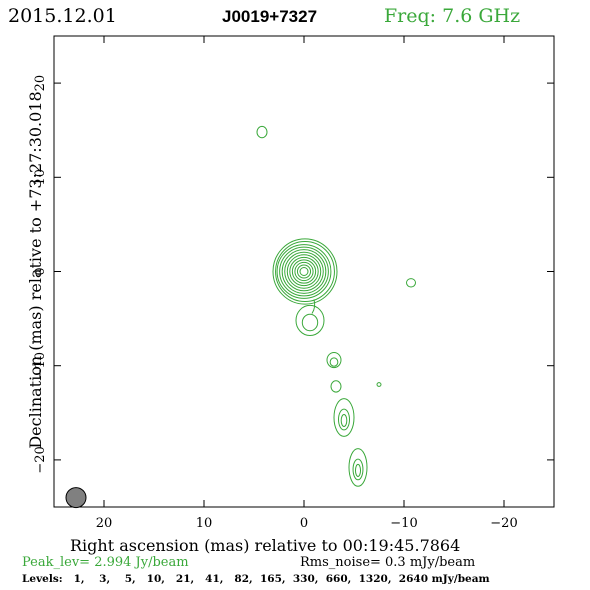 This screenshot has width=590, height=590. I want to click on x-tick-label: 20, so click(104, 523).